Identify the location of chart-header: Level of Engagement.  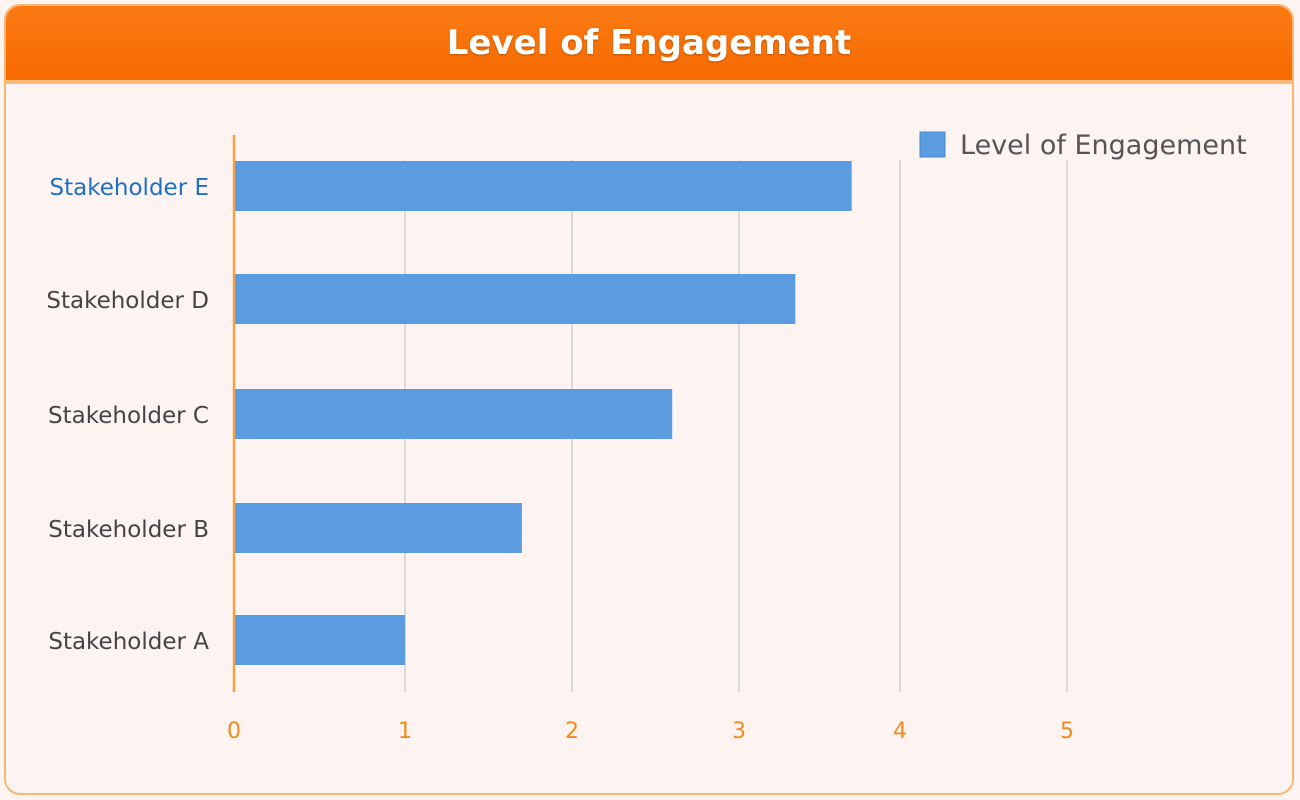
(649, 45).